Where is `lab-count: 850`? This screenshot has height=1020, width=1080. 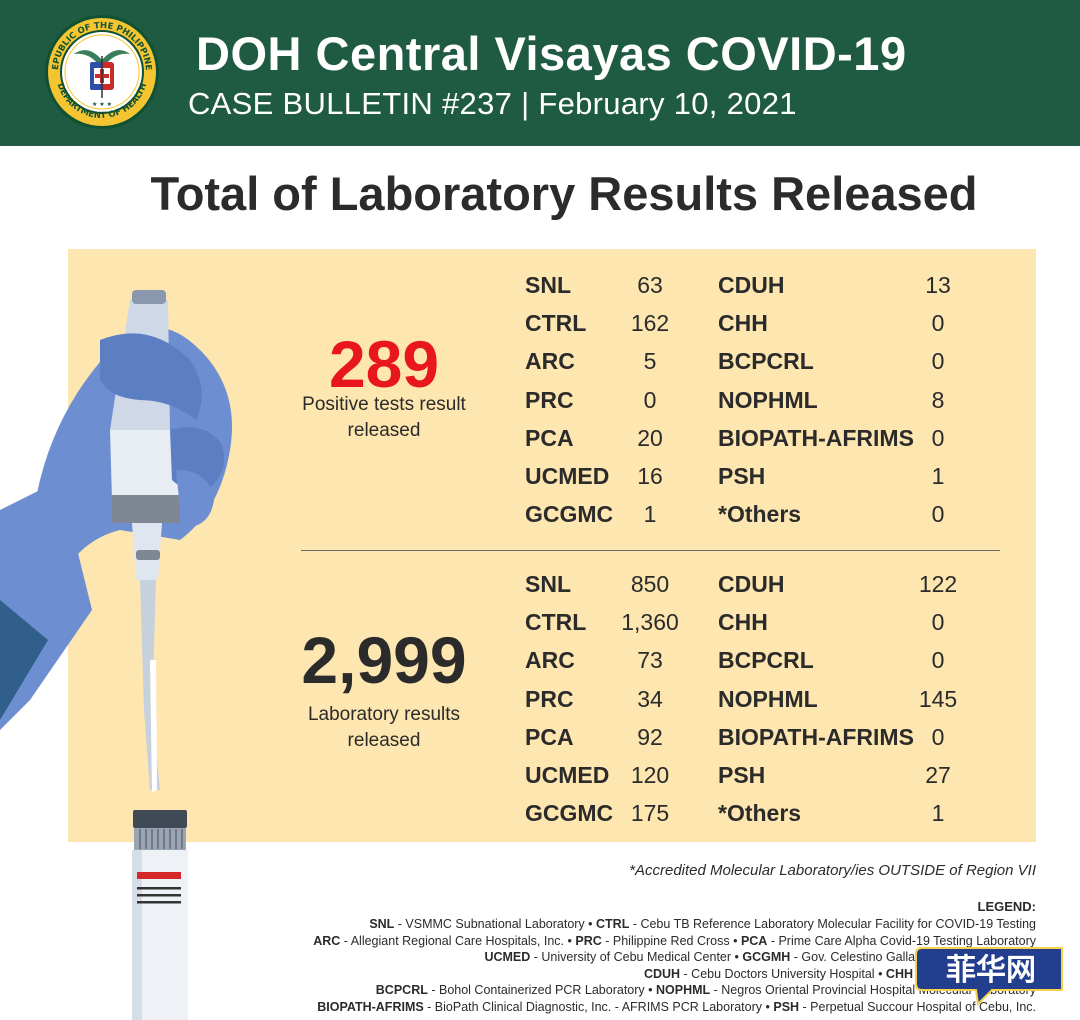 lab-count: 850 is located at coordinates (650, 584).